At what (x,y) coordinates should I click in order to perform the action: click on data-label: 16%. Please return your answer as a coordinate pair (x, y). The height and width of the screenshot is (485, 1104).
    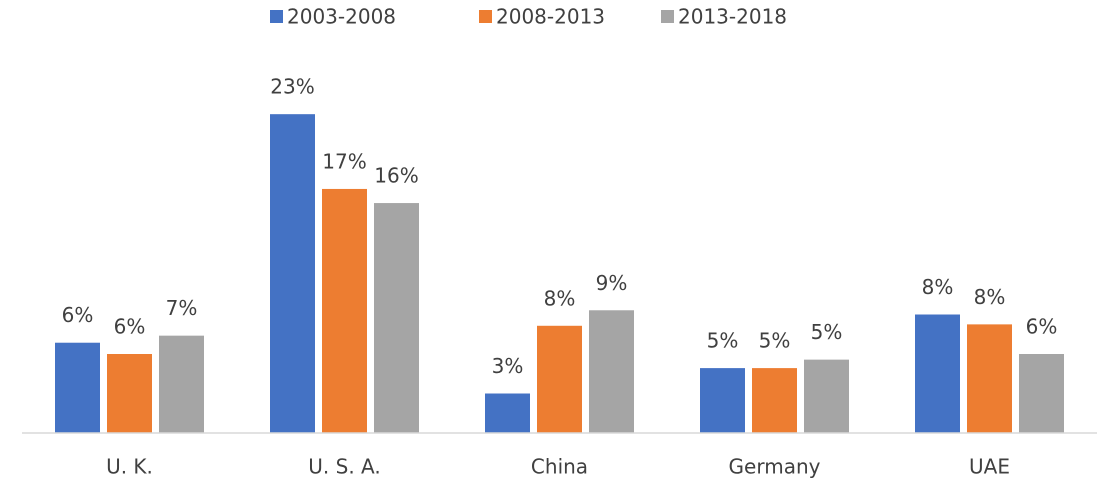
    Looking at the image, I should click on (396, 176).